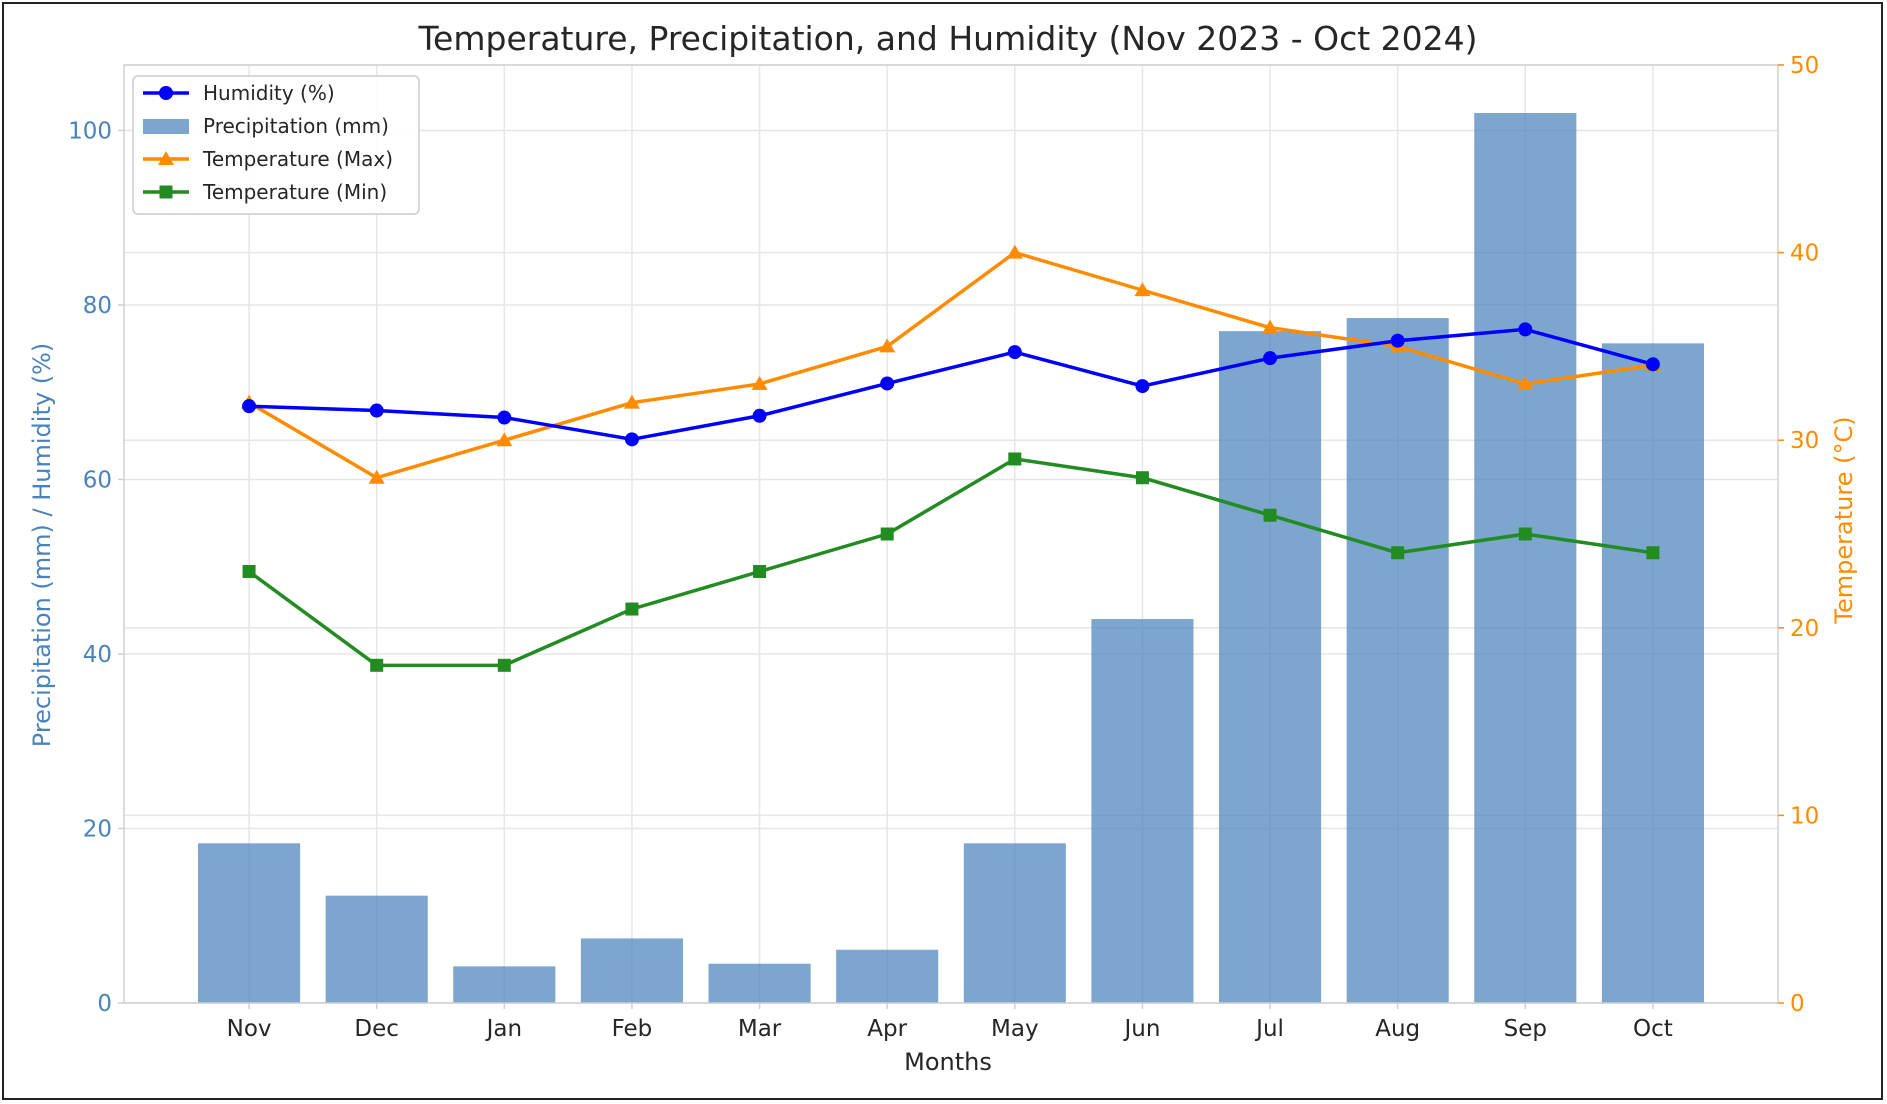 The image size is (1887, 1104). What do you see at coordinates (887, 976) in the screenshot?
I see `precipitation-bar-apr` at bounding box center [887, 976].